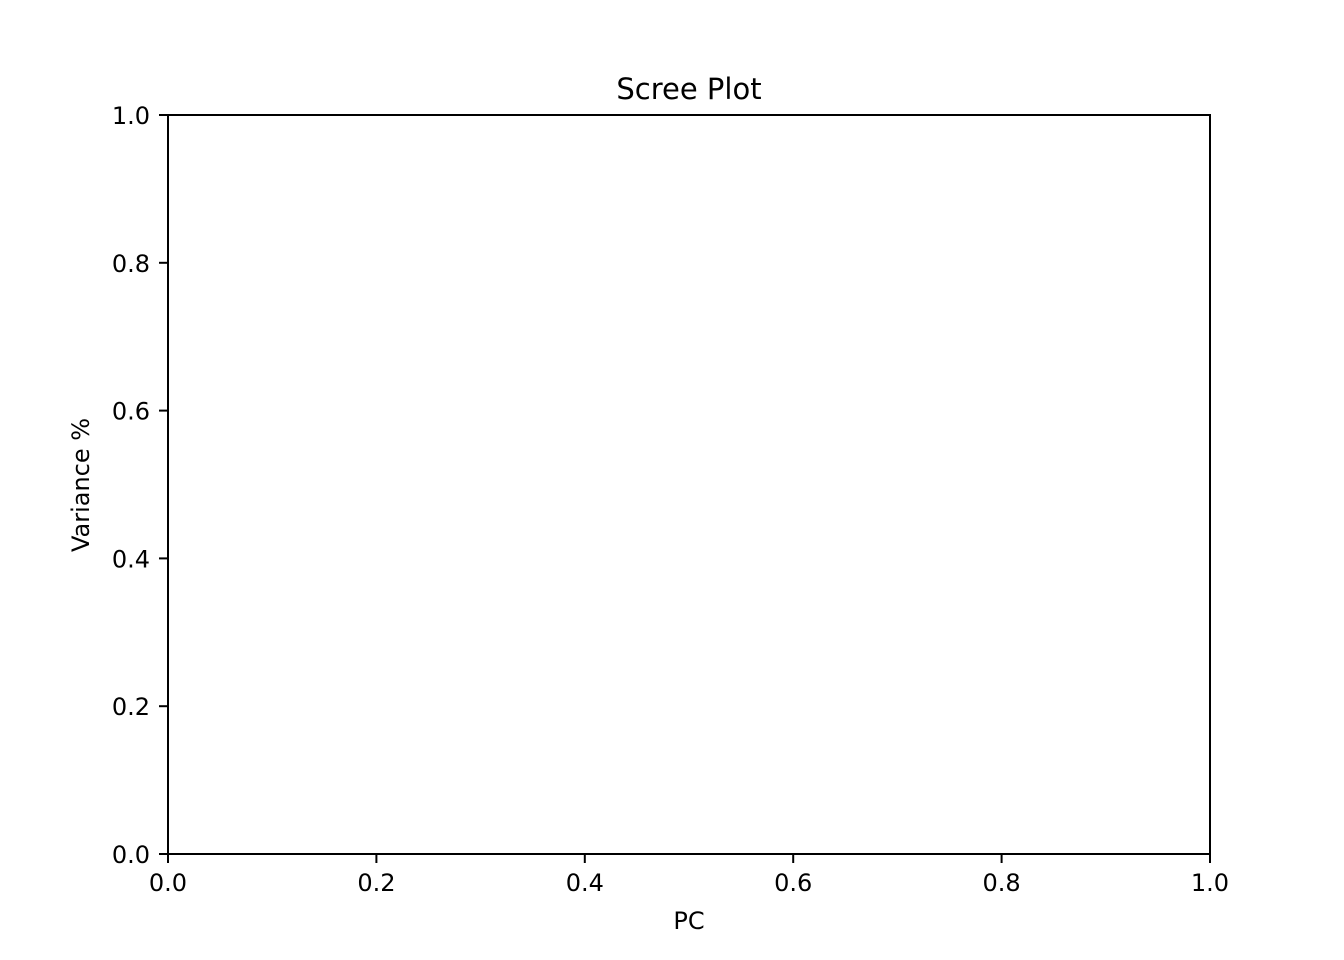  Describe the element at coordinates (376, 883) in the screenshot. I see `x-tick-label: 0.2` at that location.